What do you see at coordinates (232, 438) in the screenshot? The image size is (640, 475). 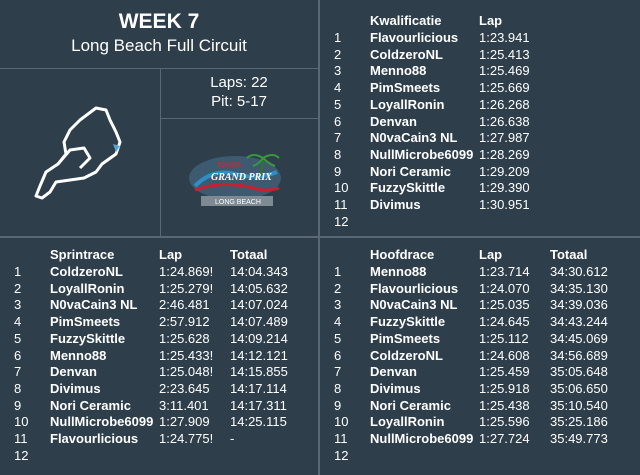 I see `total-time: -` at bounding box center [232, 438].